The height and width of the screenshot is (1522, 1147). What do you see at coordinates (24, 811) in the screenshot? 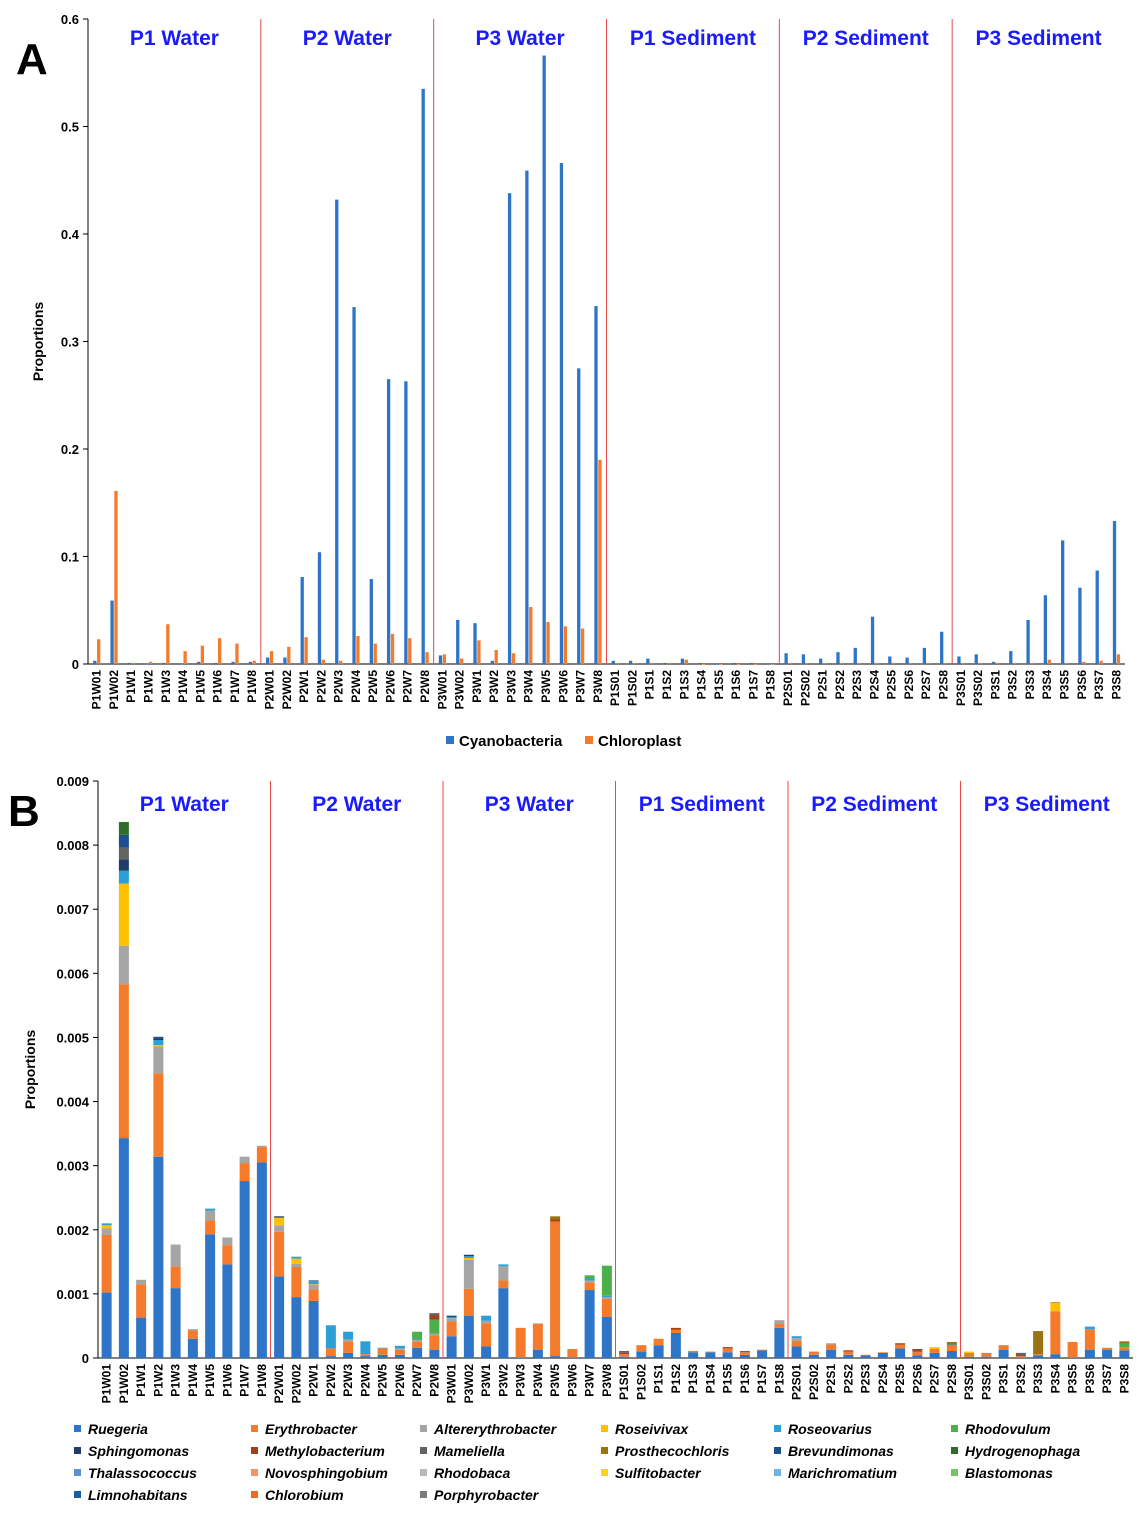
I see `panel-b-letter: B` at bounding box center [24, 811].